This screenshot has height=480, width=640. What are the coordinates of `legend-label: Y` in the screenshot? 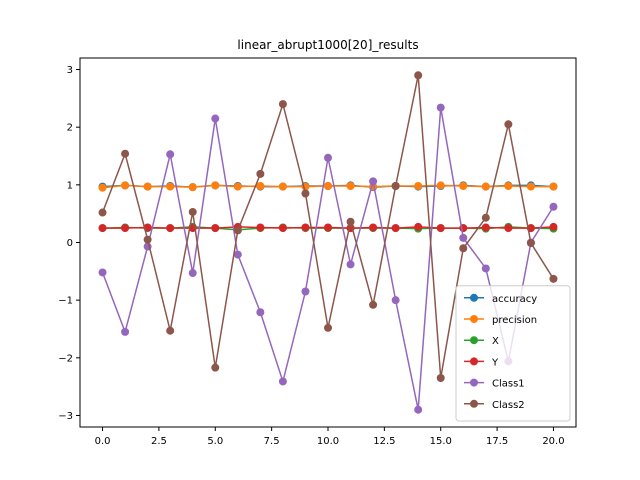 It's located at (495, 362).